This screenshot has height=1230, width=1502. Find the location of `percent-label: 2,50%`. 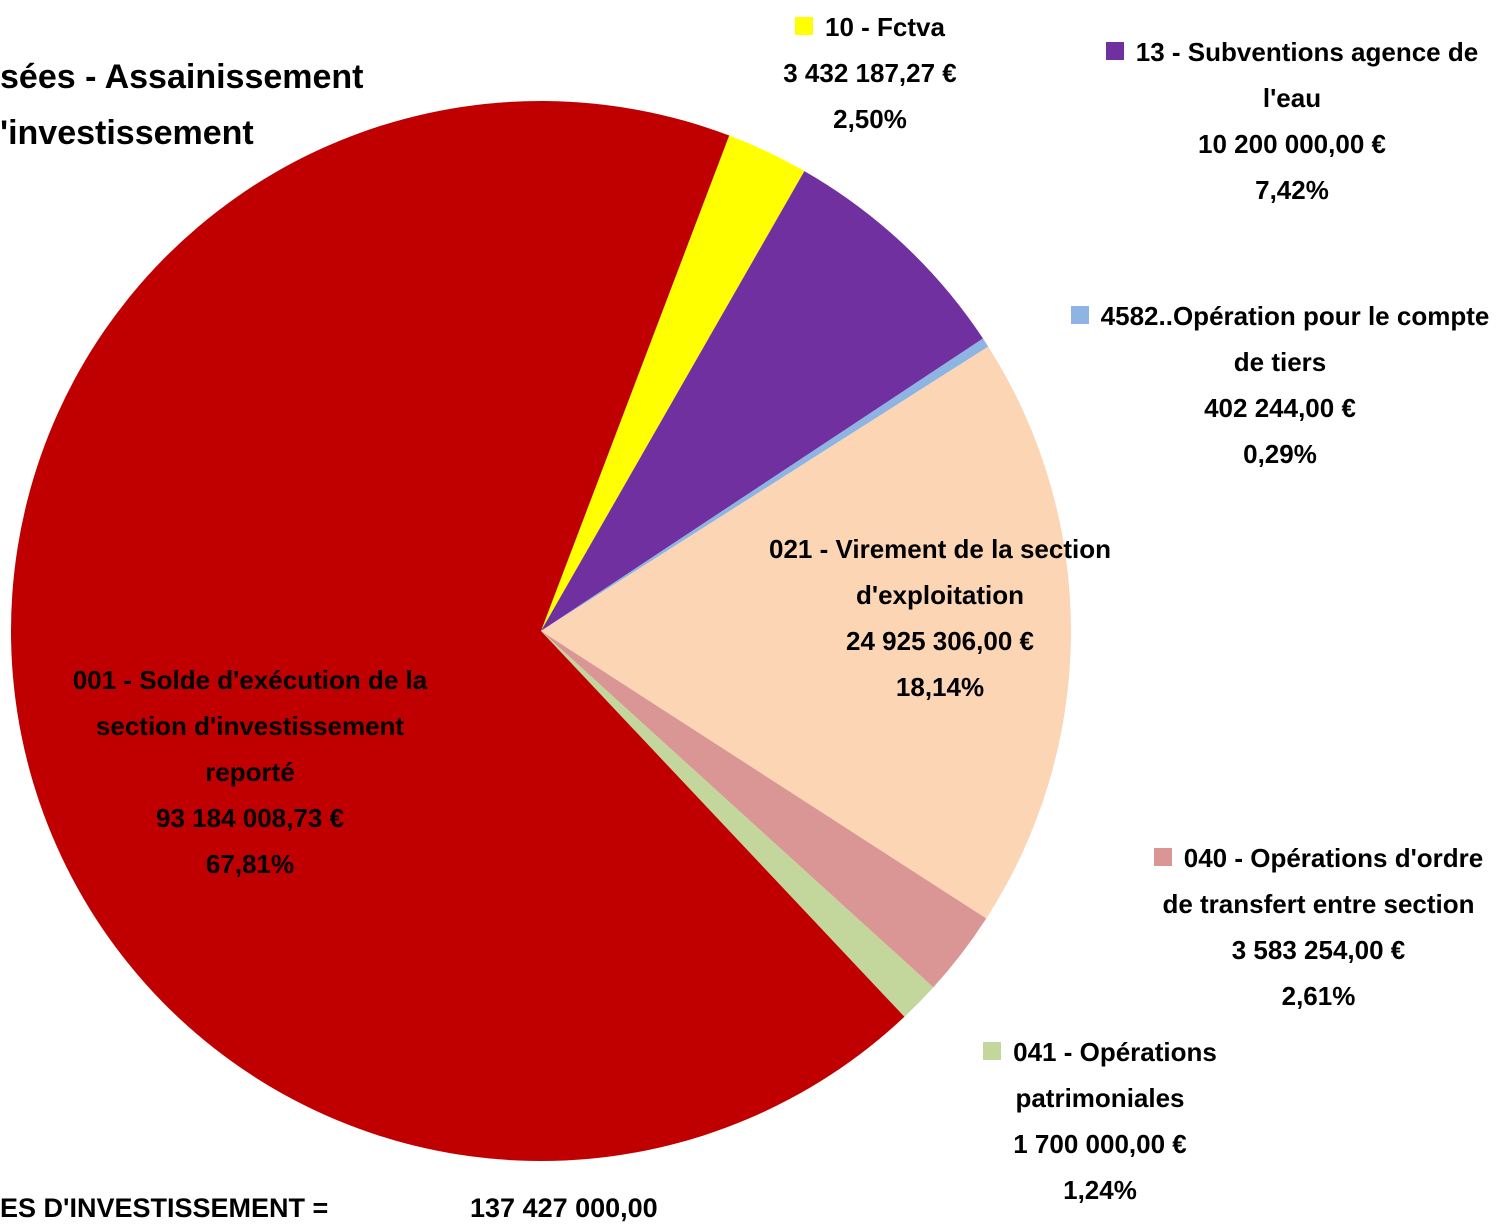

percent-label: 2,50% is located at coordinates (870, 119).